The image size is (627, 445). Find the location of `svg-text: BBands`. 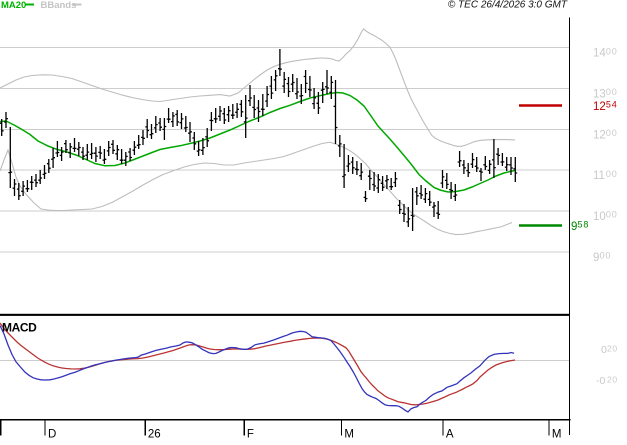

svg-text: BBands is located at coordinates (59, 5).